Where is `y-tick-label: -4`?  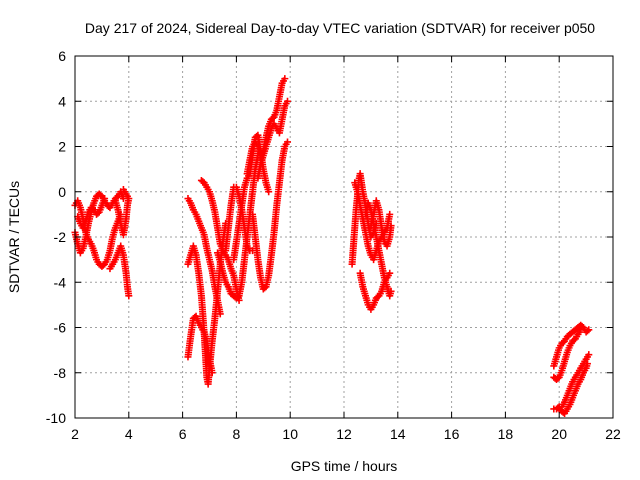
y-tick-label: -4 is located at coordinates (60, 282).